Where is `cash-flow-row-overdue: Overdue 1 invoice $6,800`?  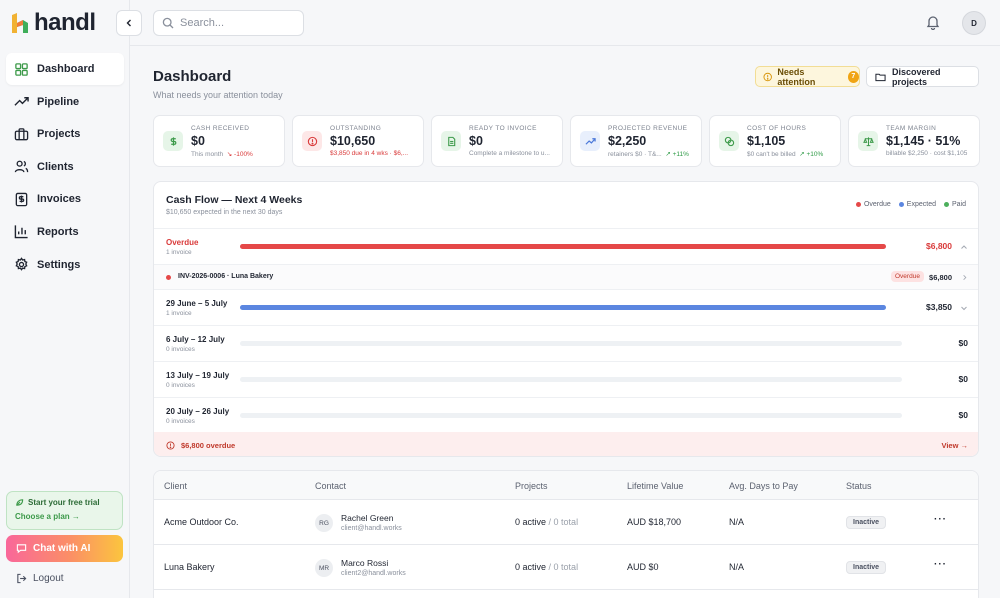 cash-flow-row-overdue: Overdue 1 invoice $6,800 is located at coordinates (566, 246).